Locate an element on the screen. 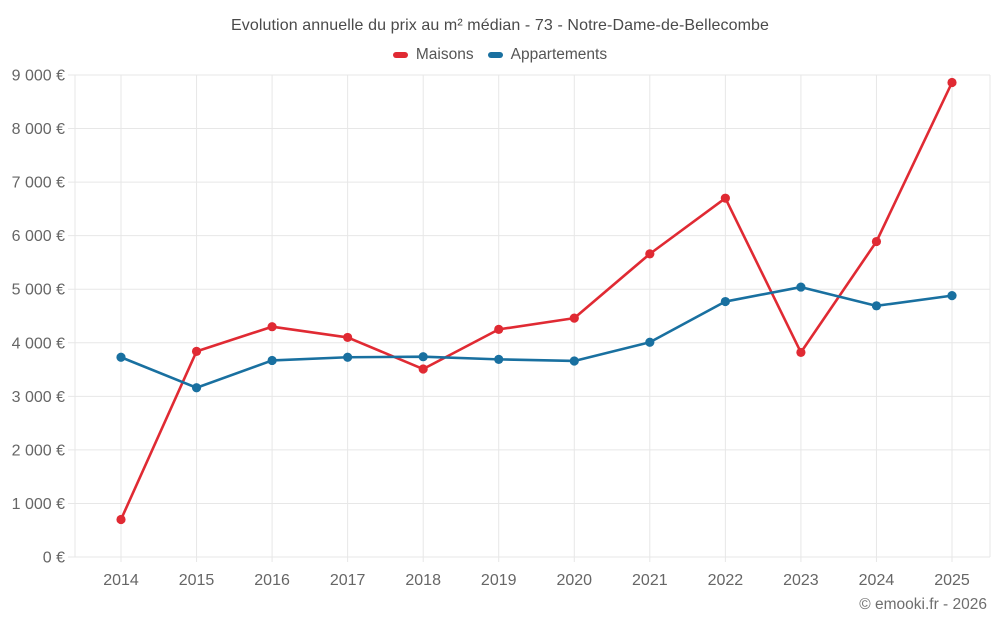 Image resolution: width=1000 pixels, height=625 pixels. appartements-point-2025 is located at coordinates (952, 296).